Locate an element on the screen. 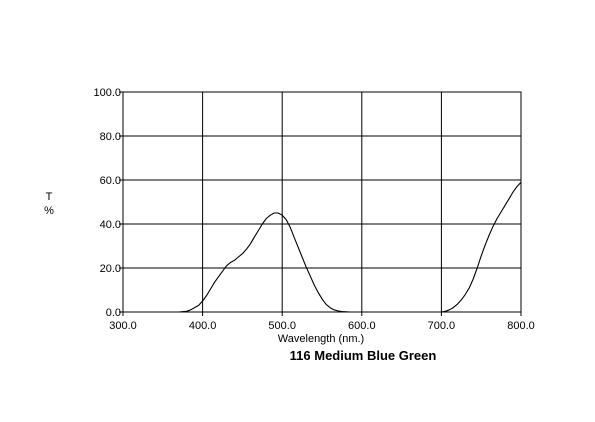 Image resolution: width=595 pixels, height=422 pixels. y-tick-label: 80.0 is located at coordinates (110, 137).